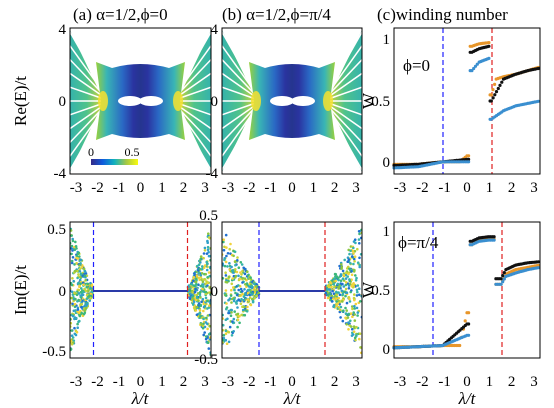 The image size is (554, 408). What do you see at coordinates (215, 292) in the screenshot?
I see `ytick-im-b-0: 0` at bounding box center [215, 292].